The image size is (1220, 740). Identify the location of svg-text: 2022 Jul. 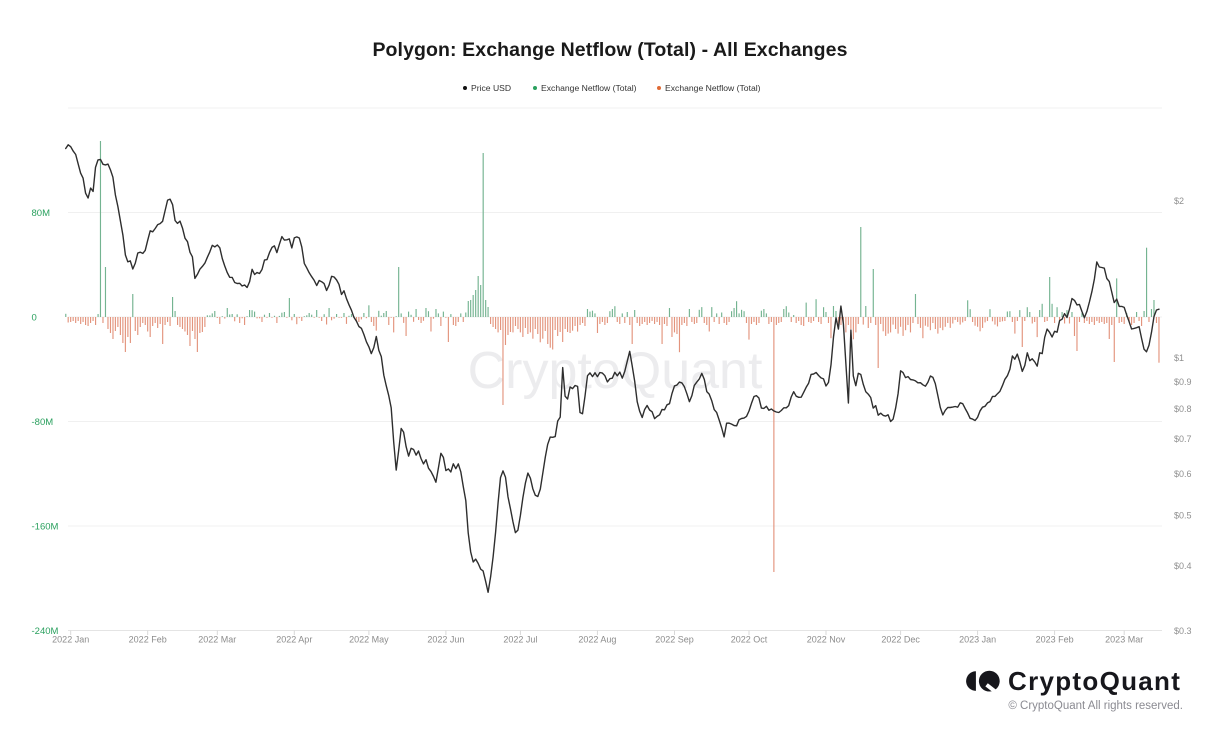
(520, 640).